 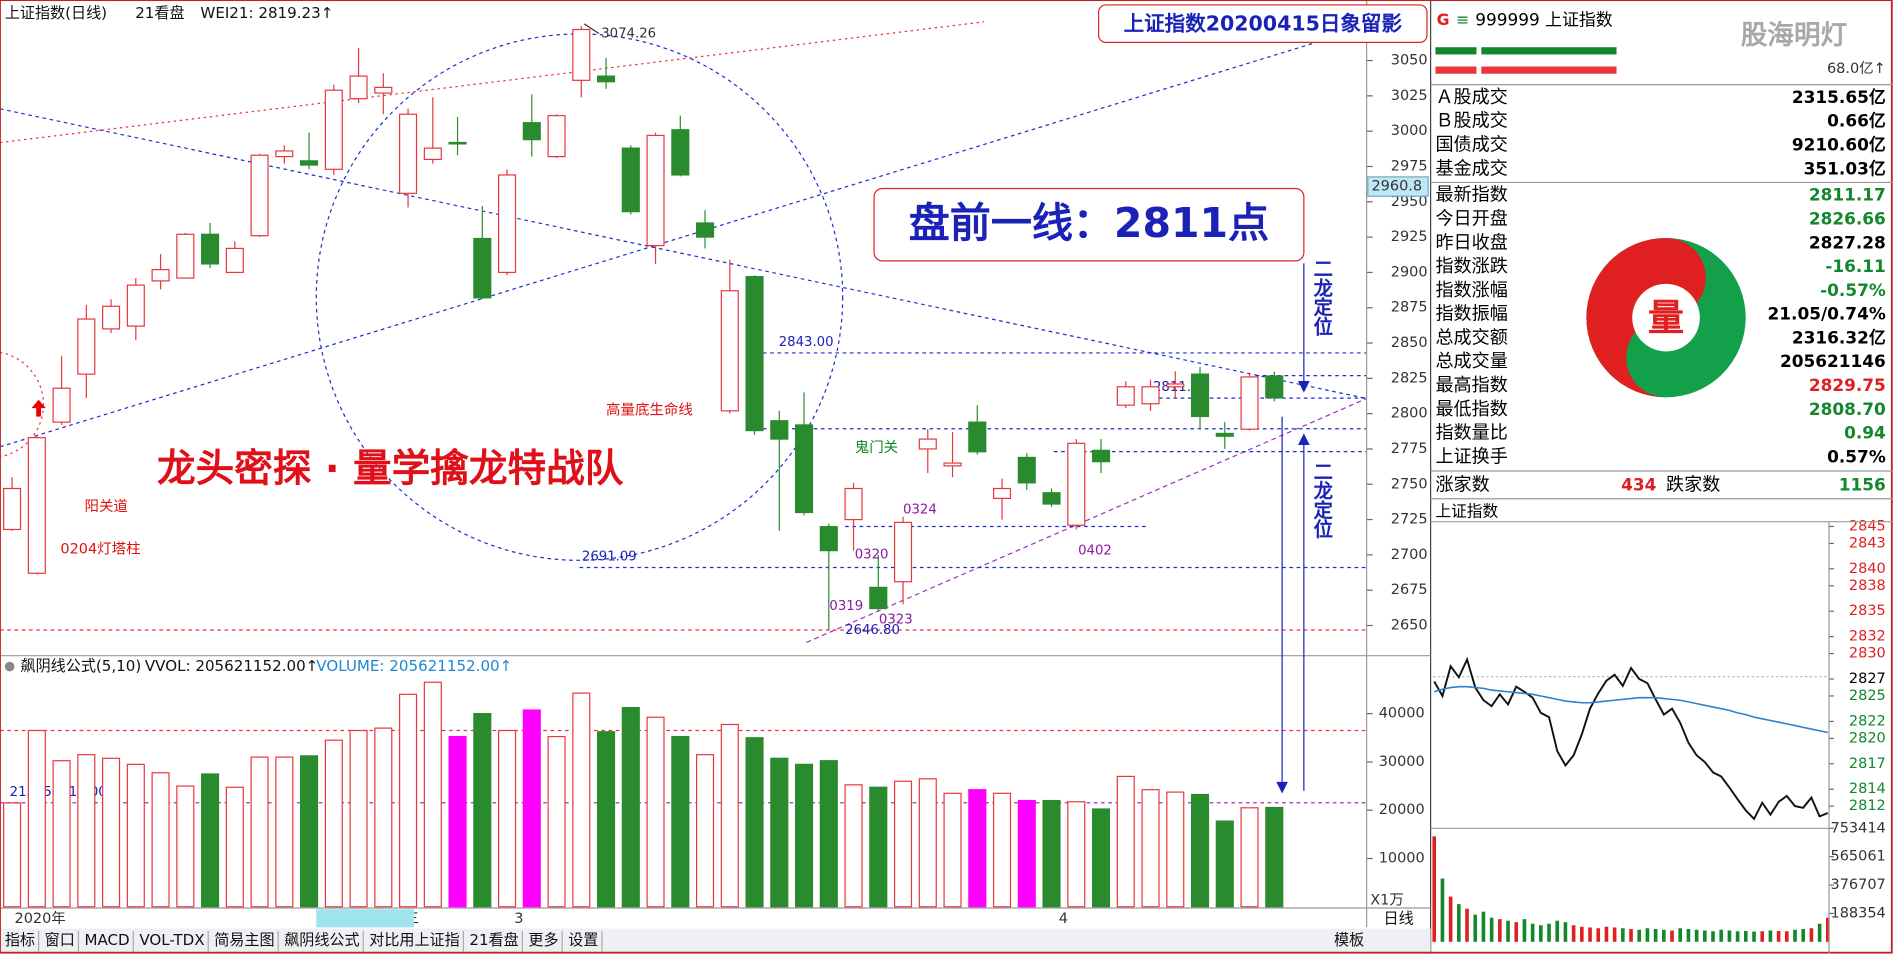 I want to click on headline-box, so click(x=1089, y=224).